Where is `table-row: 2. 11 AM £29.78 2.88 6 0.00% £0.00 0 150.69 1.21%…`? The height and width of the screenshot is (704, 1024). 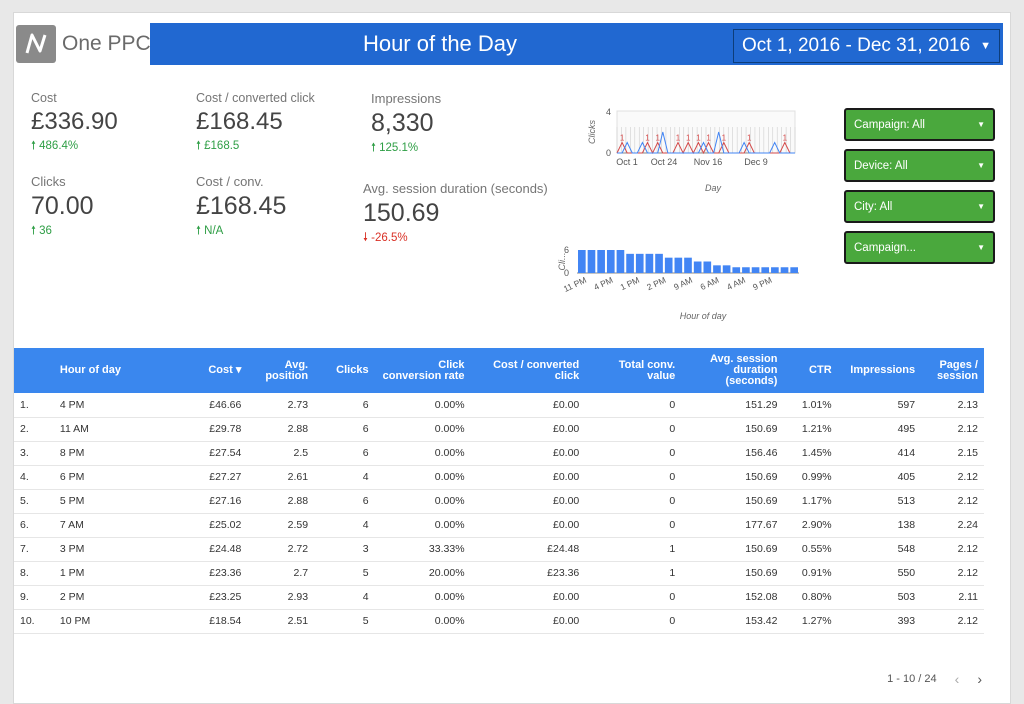 table-row: 2. 11 AM £29.78 2.88 6 0.00% £0.00 0 150.69 1.21%… is located at coordinates (499, 429).